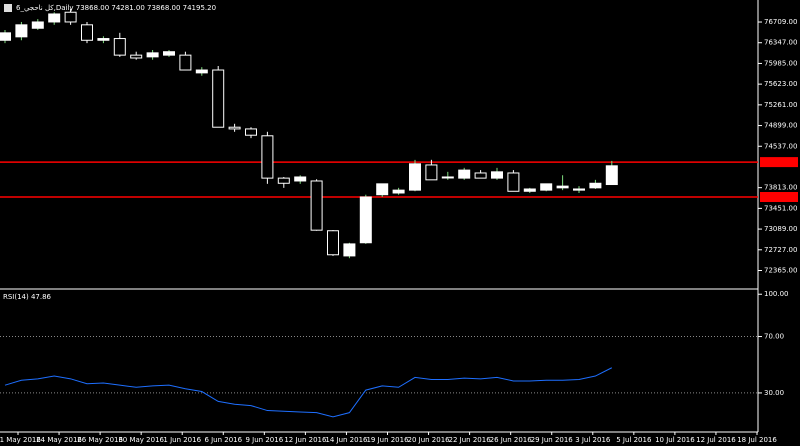 This screenshot has width=800, height=446. Describe the element at coordinates (780, 105) in the screenshot. I see `y-tick-label: 75261.00` at that location.